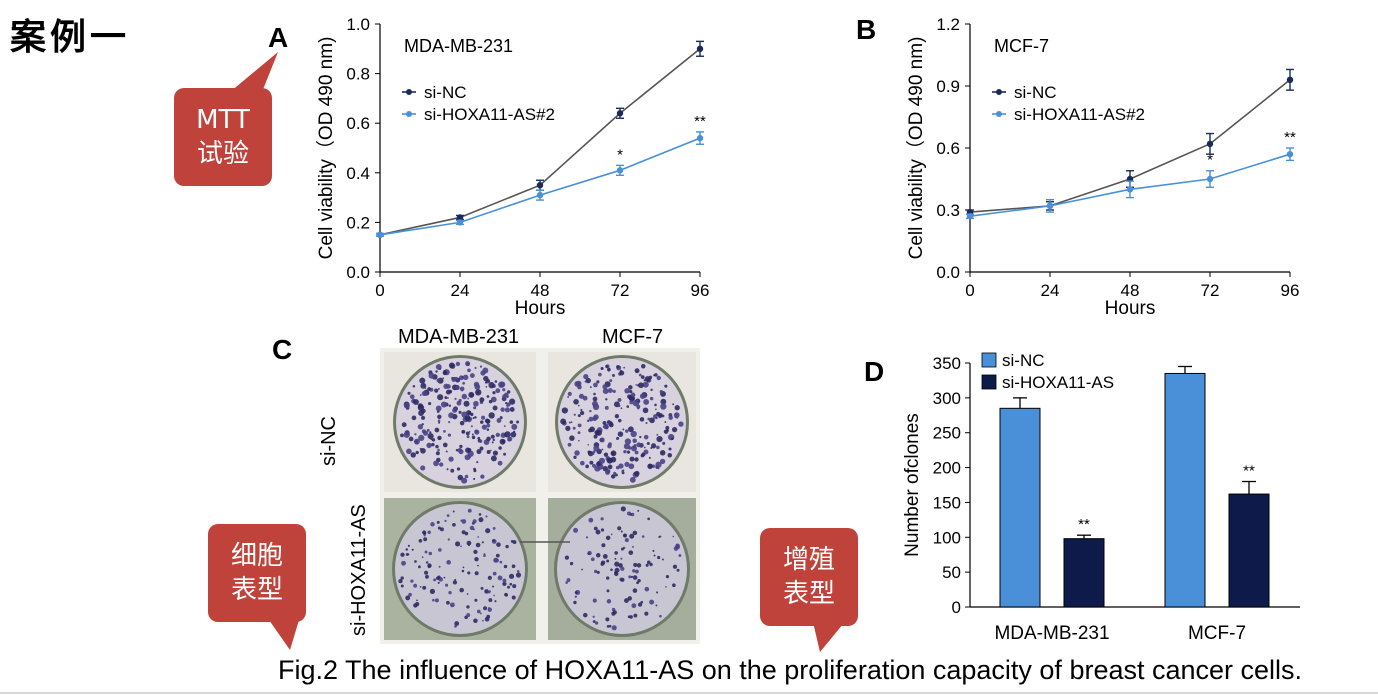  Describe the element at coordinates (999, 114) in the screenshot. I see `legend-marker` at that location.